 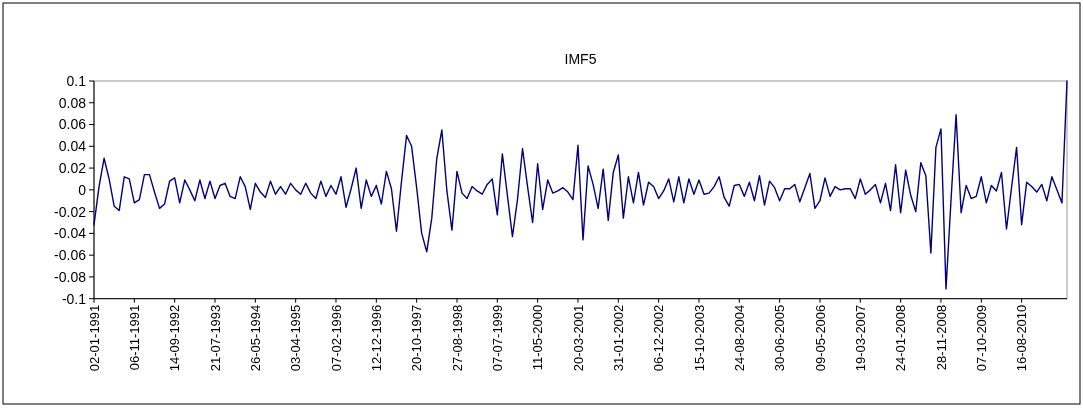 What do you see at coordinates (72, 167) in the screenshot?
I see `y-tick-label: 0.02` at bounding box center [72, 167].